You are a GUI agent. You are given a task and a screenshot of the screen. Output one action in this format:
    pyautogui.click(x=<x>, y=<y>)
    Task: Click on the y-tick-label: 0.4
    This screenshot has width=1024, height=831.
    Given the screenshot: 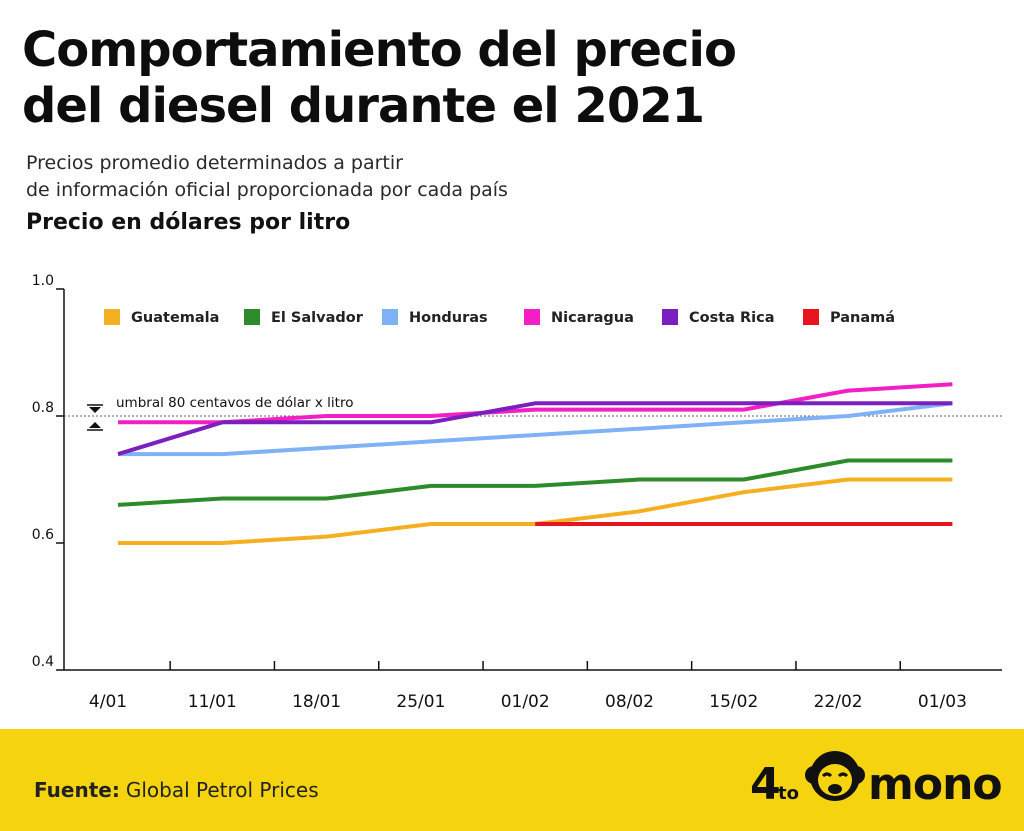 What is the action you would take?
    pyautogui.click(x=43, y=662)
    